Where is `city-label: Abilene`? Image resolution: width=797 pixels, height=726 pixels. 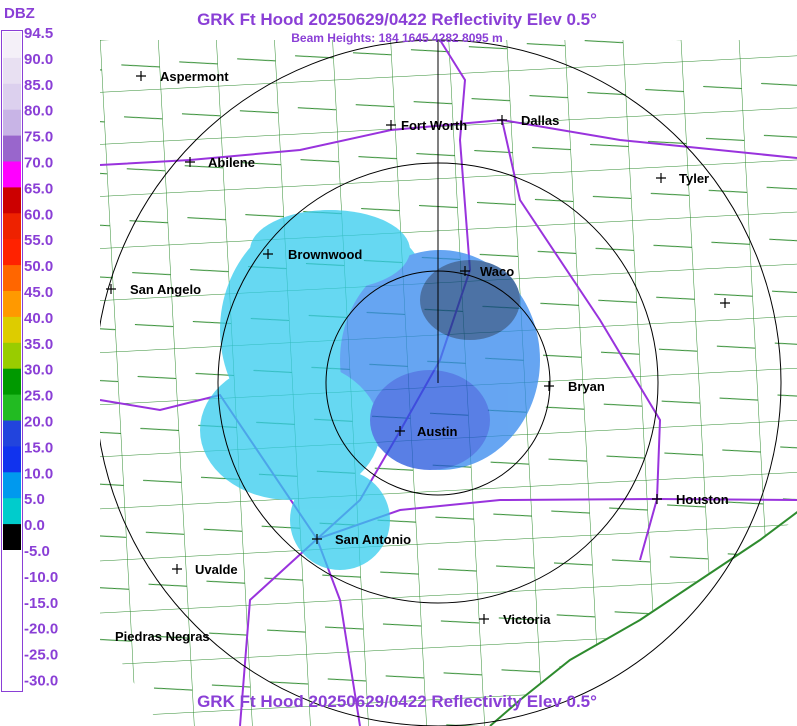 city-label: Abilene is located at coordinates (231, 162).